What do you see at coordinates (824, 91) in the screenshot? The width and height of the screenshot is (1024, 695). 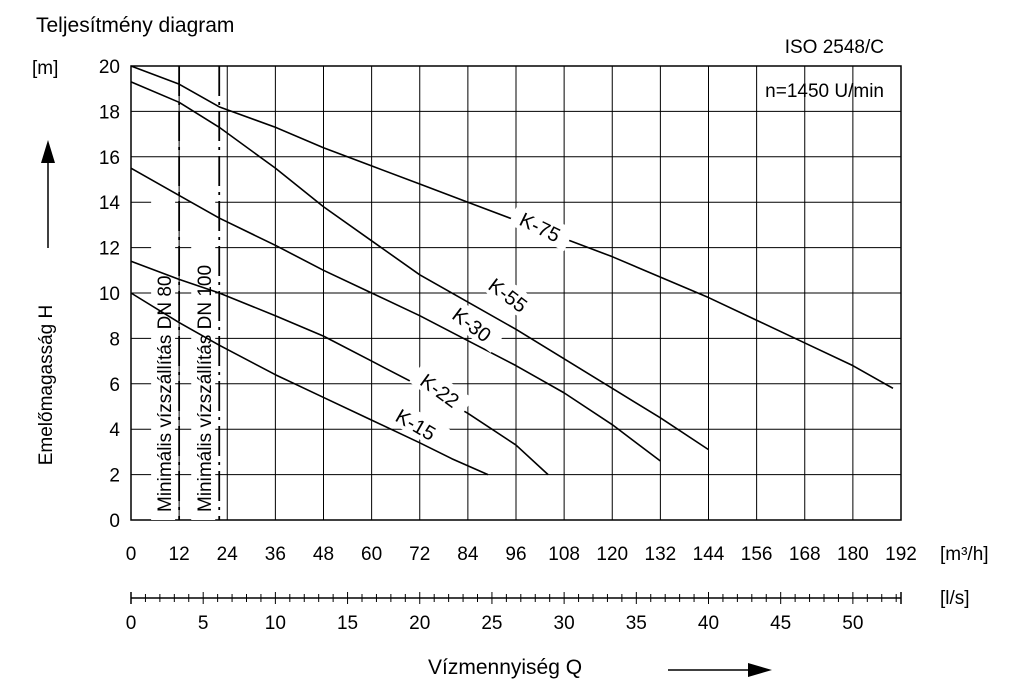 I see `speed-label: n=1450 U/min` at bounding box center [824, 91].